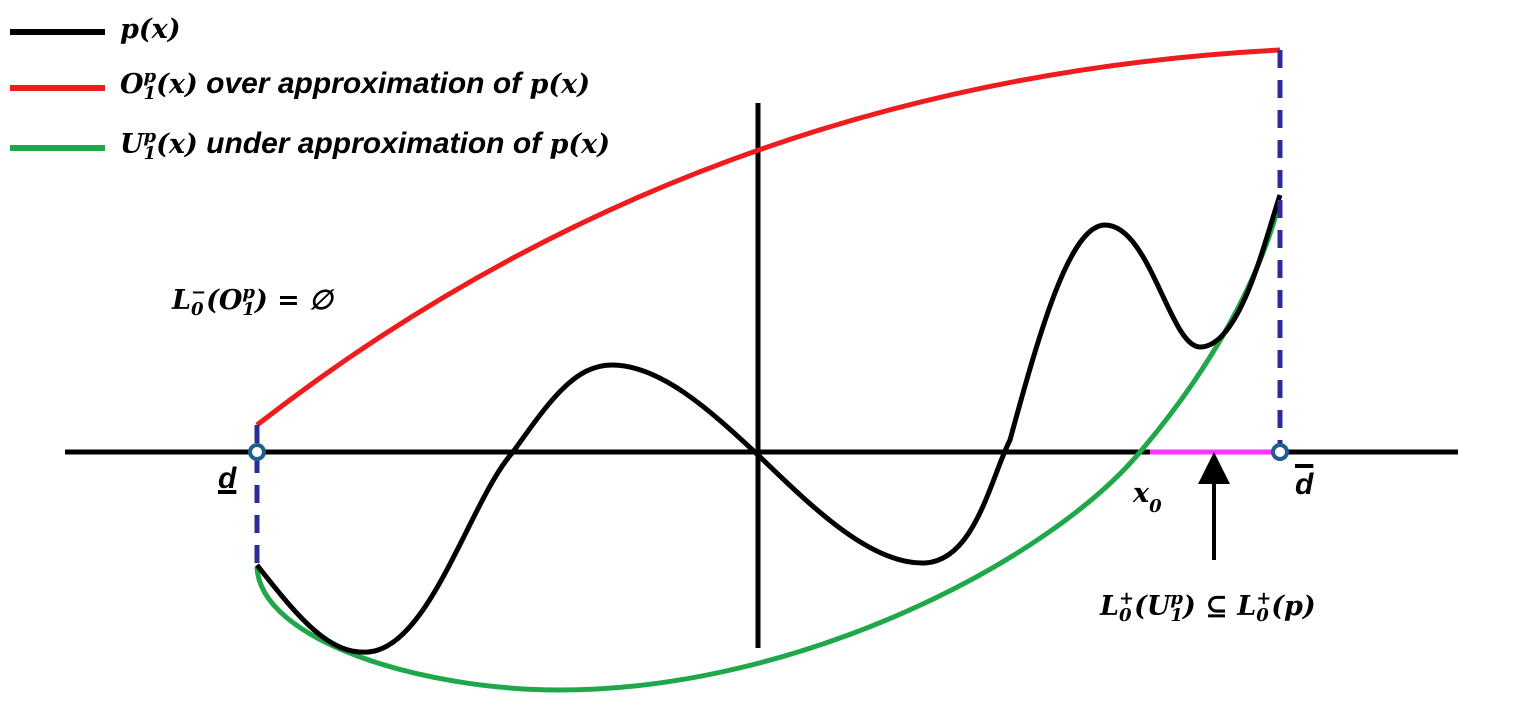 The width and height of the screenshot is (1516, 715). Describe the element at coordinates (1152, 607) in the screenshot. I see `text-run: (U` at that location.